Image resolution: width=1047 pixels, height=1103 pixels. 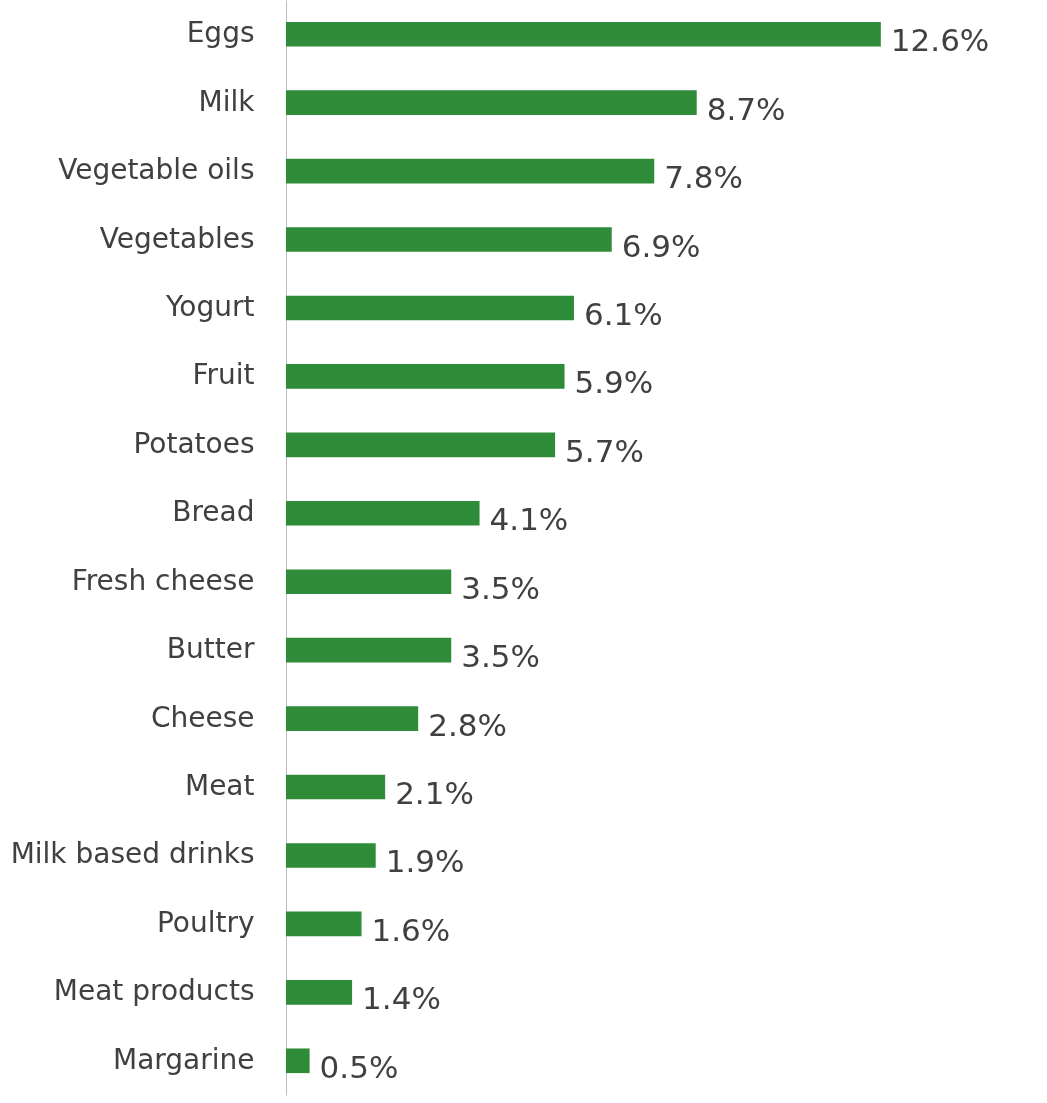 What do you see at coordinates (156, 170) in the screenshot?
I see `y-tick-label: Vegetable oils` at bounding box center [156, 170].